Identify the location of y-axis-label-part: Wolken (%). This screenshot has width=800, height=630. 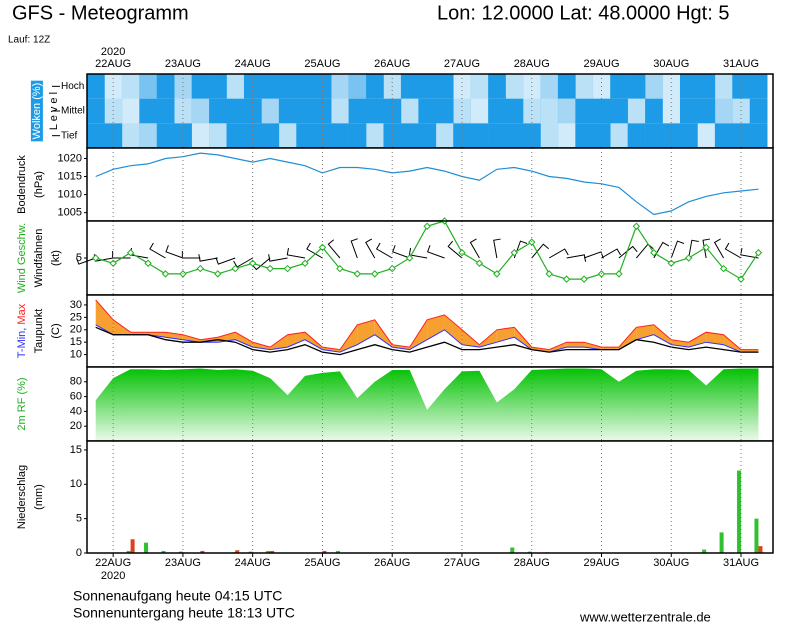
(37, 111).